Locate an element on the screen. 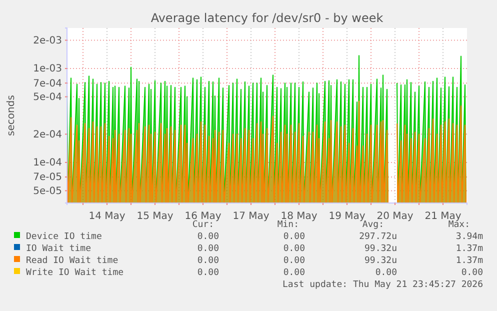  text: 297.72u is located at coordinates (378, 237).